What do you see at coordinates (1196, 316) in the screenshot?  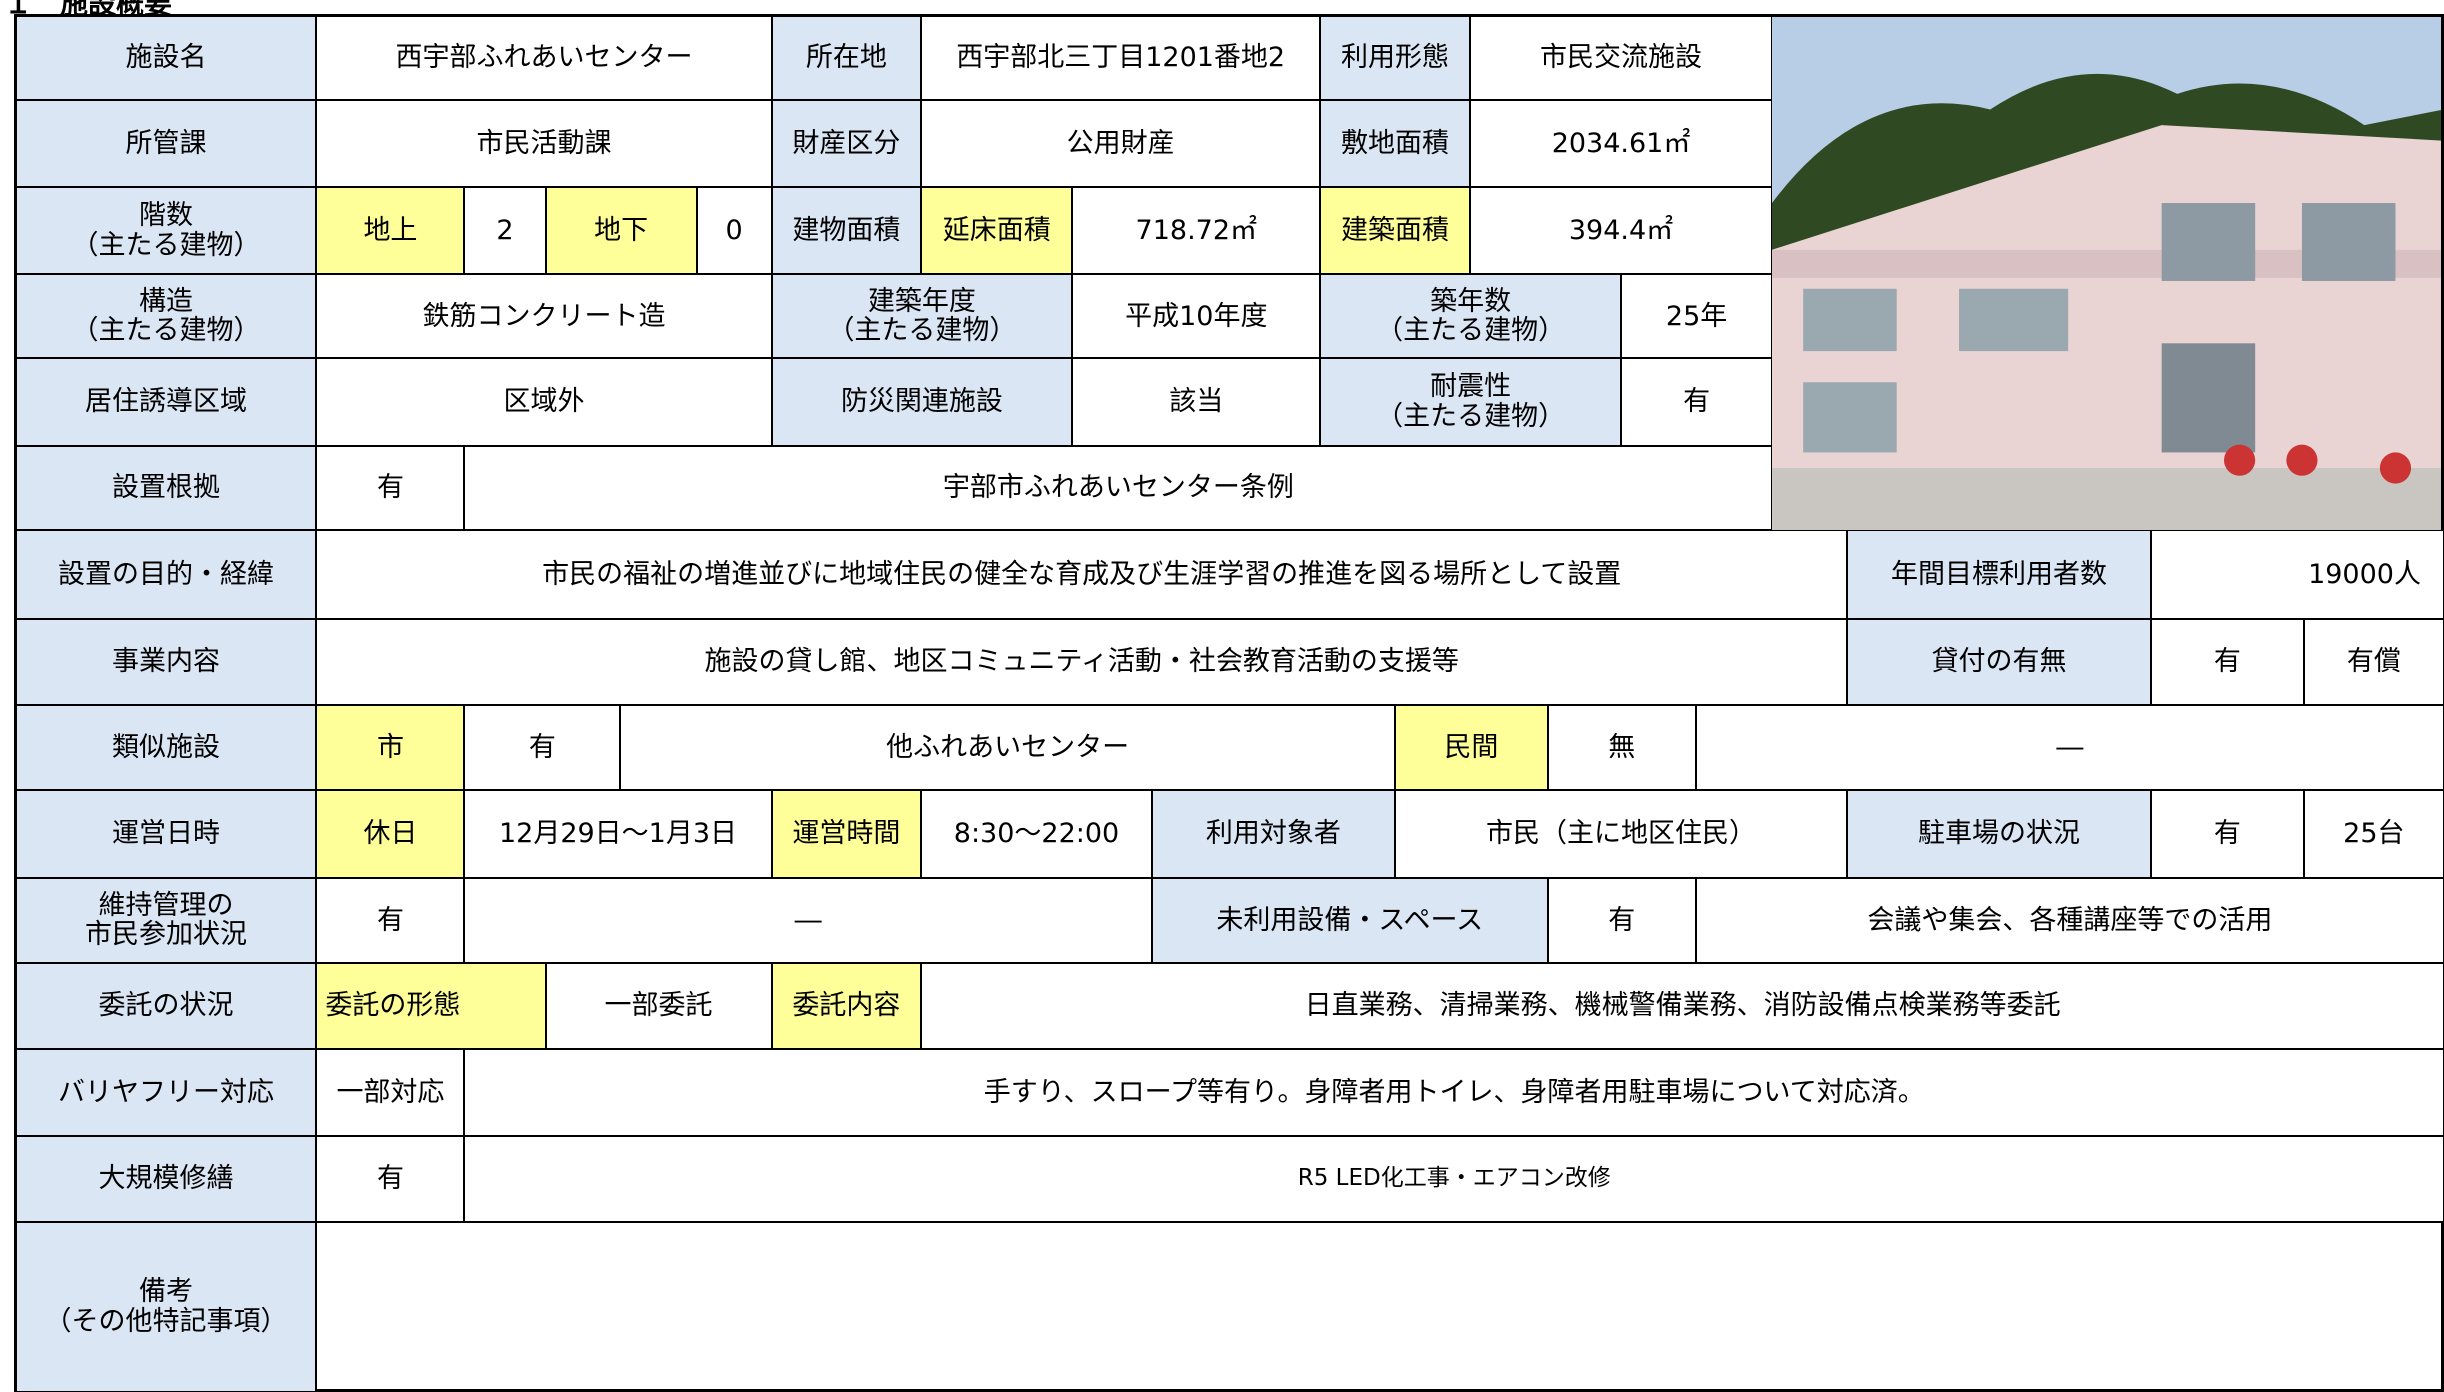 I see `value-cell: 平成10年度` at bounding box center [1196, 316].